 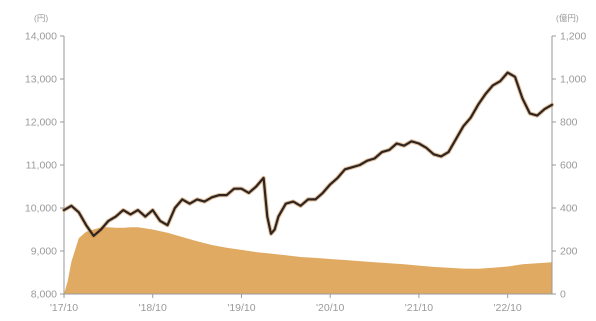 I want to click on right-tick-label: 1,000, so click(x=573, y=80).